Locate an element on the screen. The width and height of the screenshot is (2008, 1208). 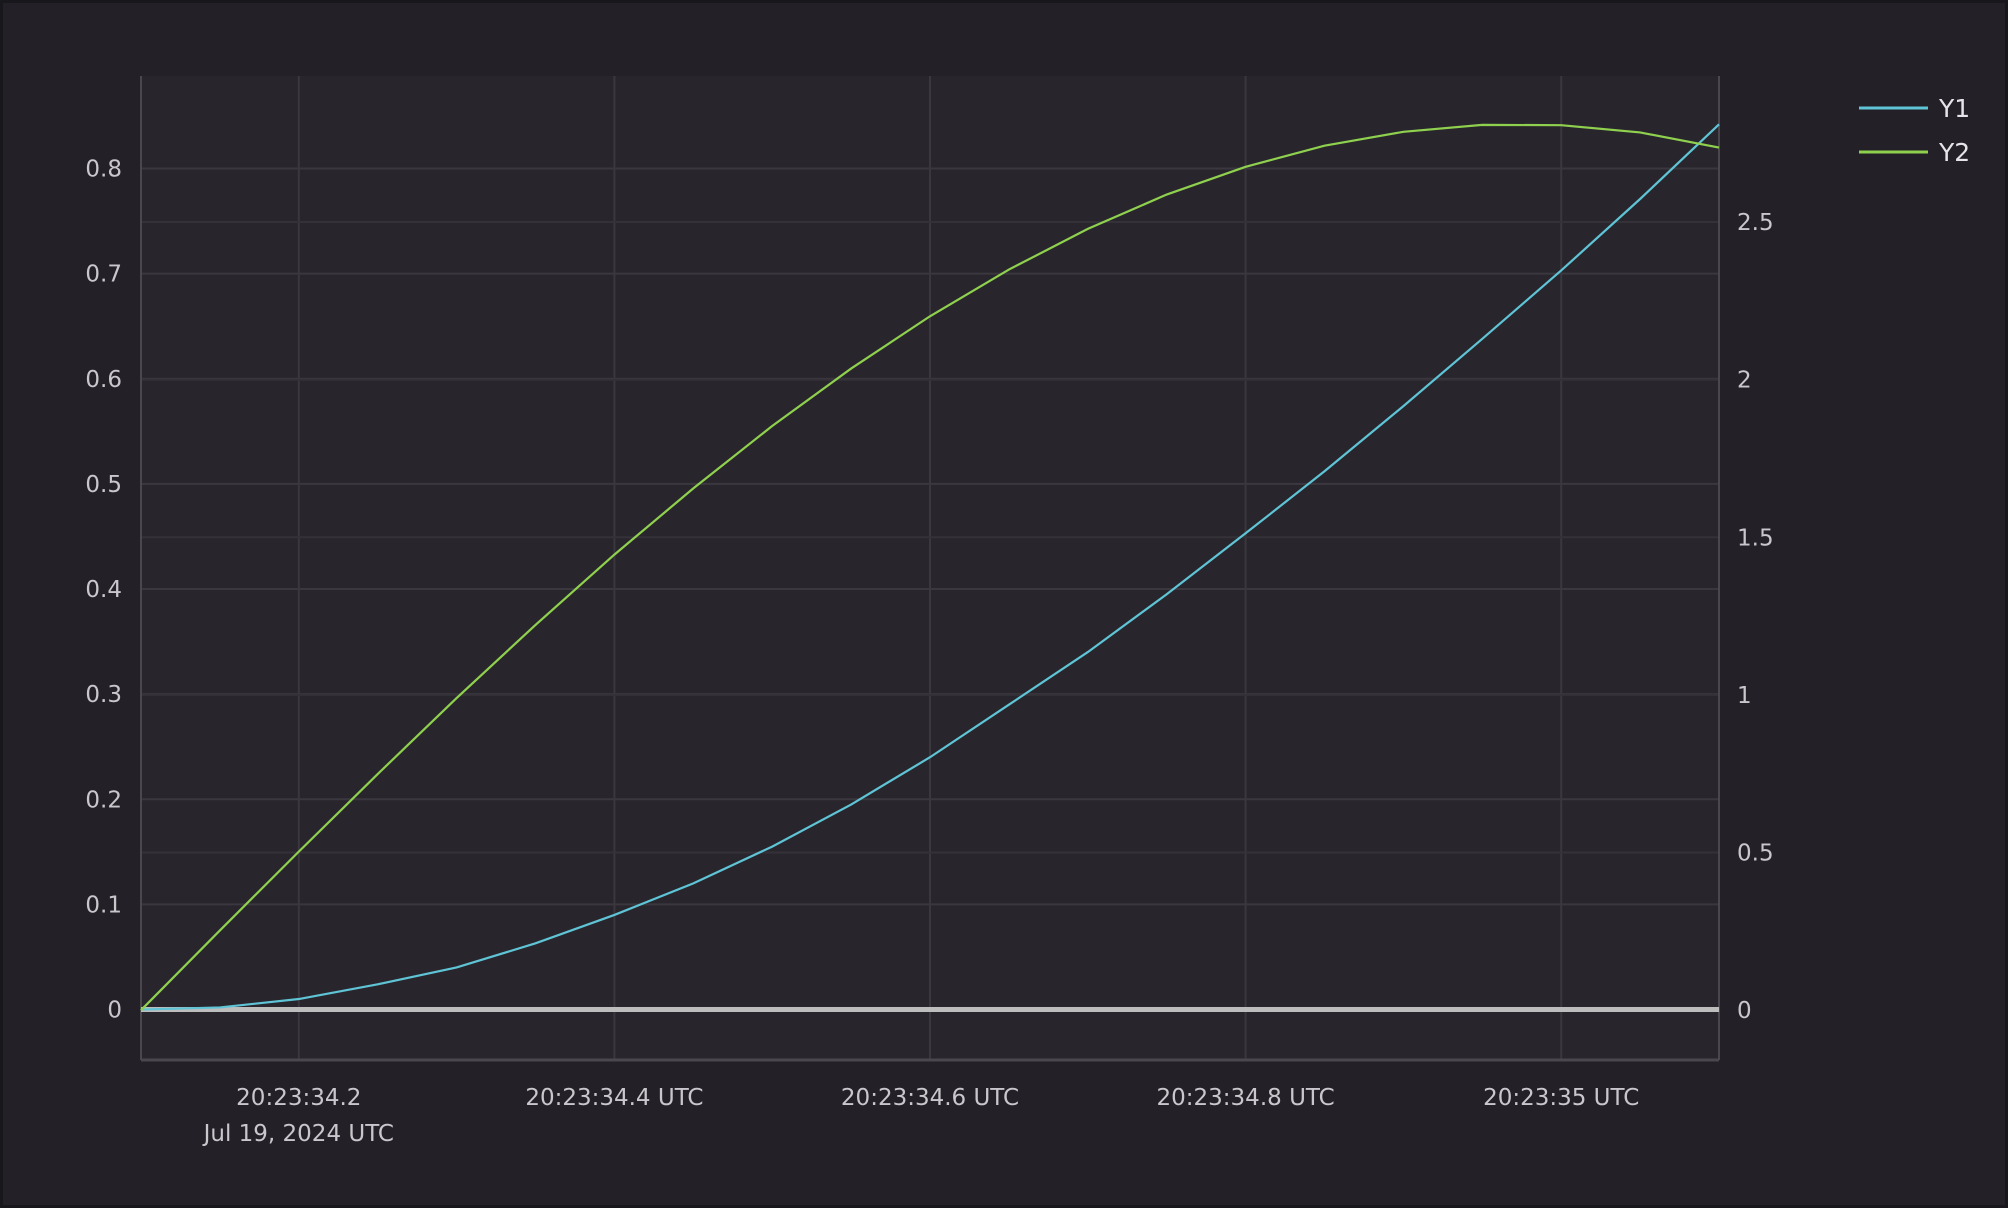
x-tick-label: 20:23:34.2 is located at coordinates (298, 1098).